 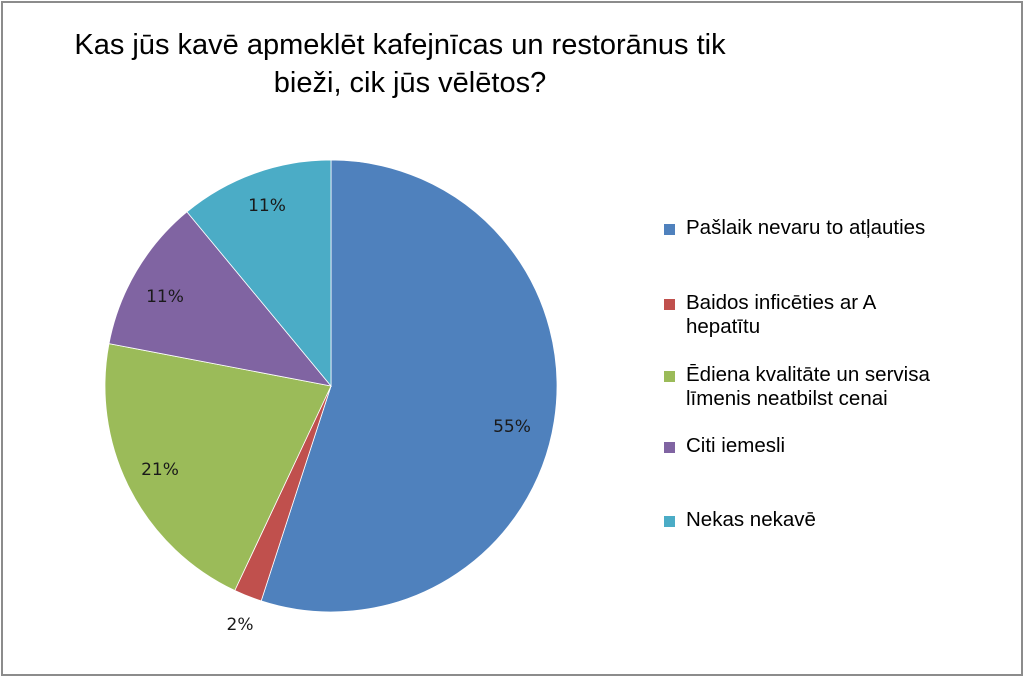 I want to click on data-label-3: 11%, so click(x=165, y=297).